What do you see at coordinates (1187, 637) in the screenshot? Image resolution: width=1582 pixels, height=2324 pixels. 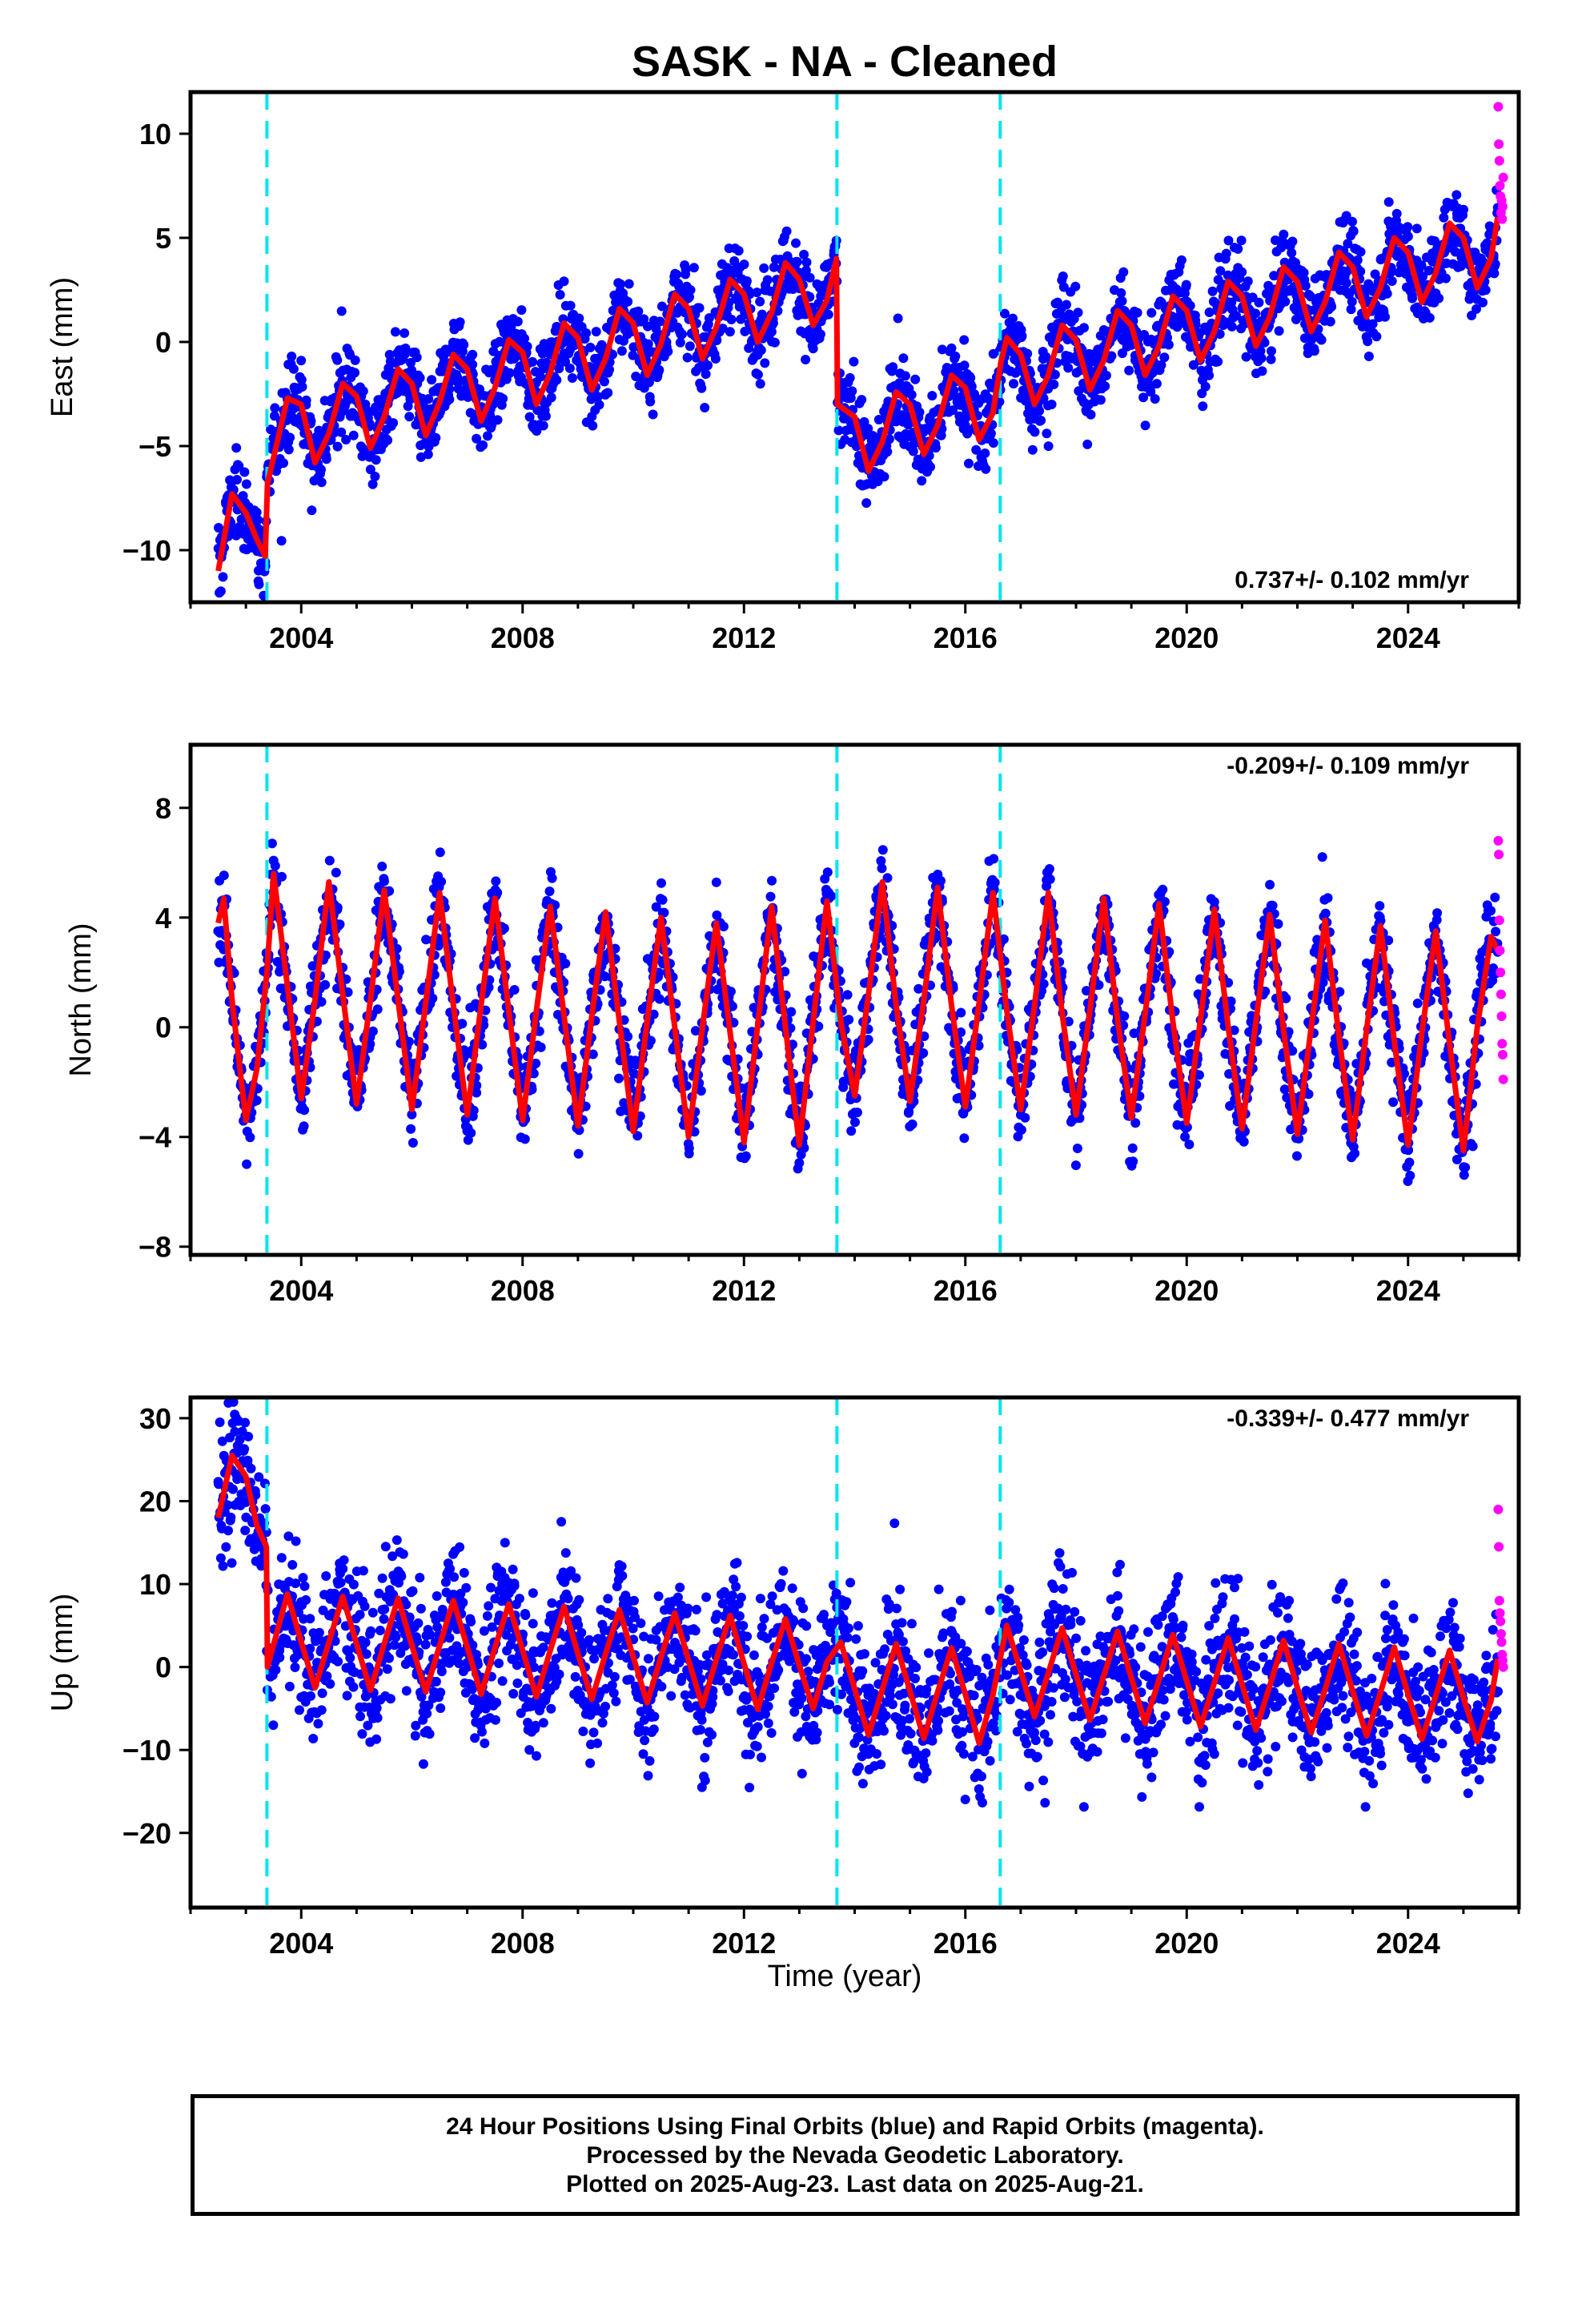 I see `east-x-tick-label: 2020` at bounding box center [1187, 637].